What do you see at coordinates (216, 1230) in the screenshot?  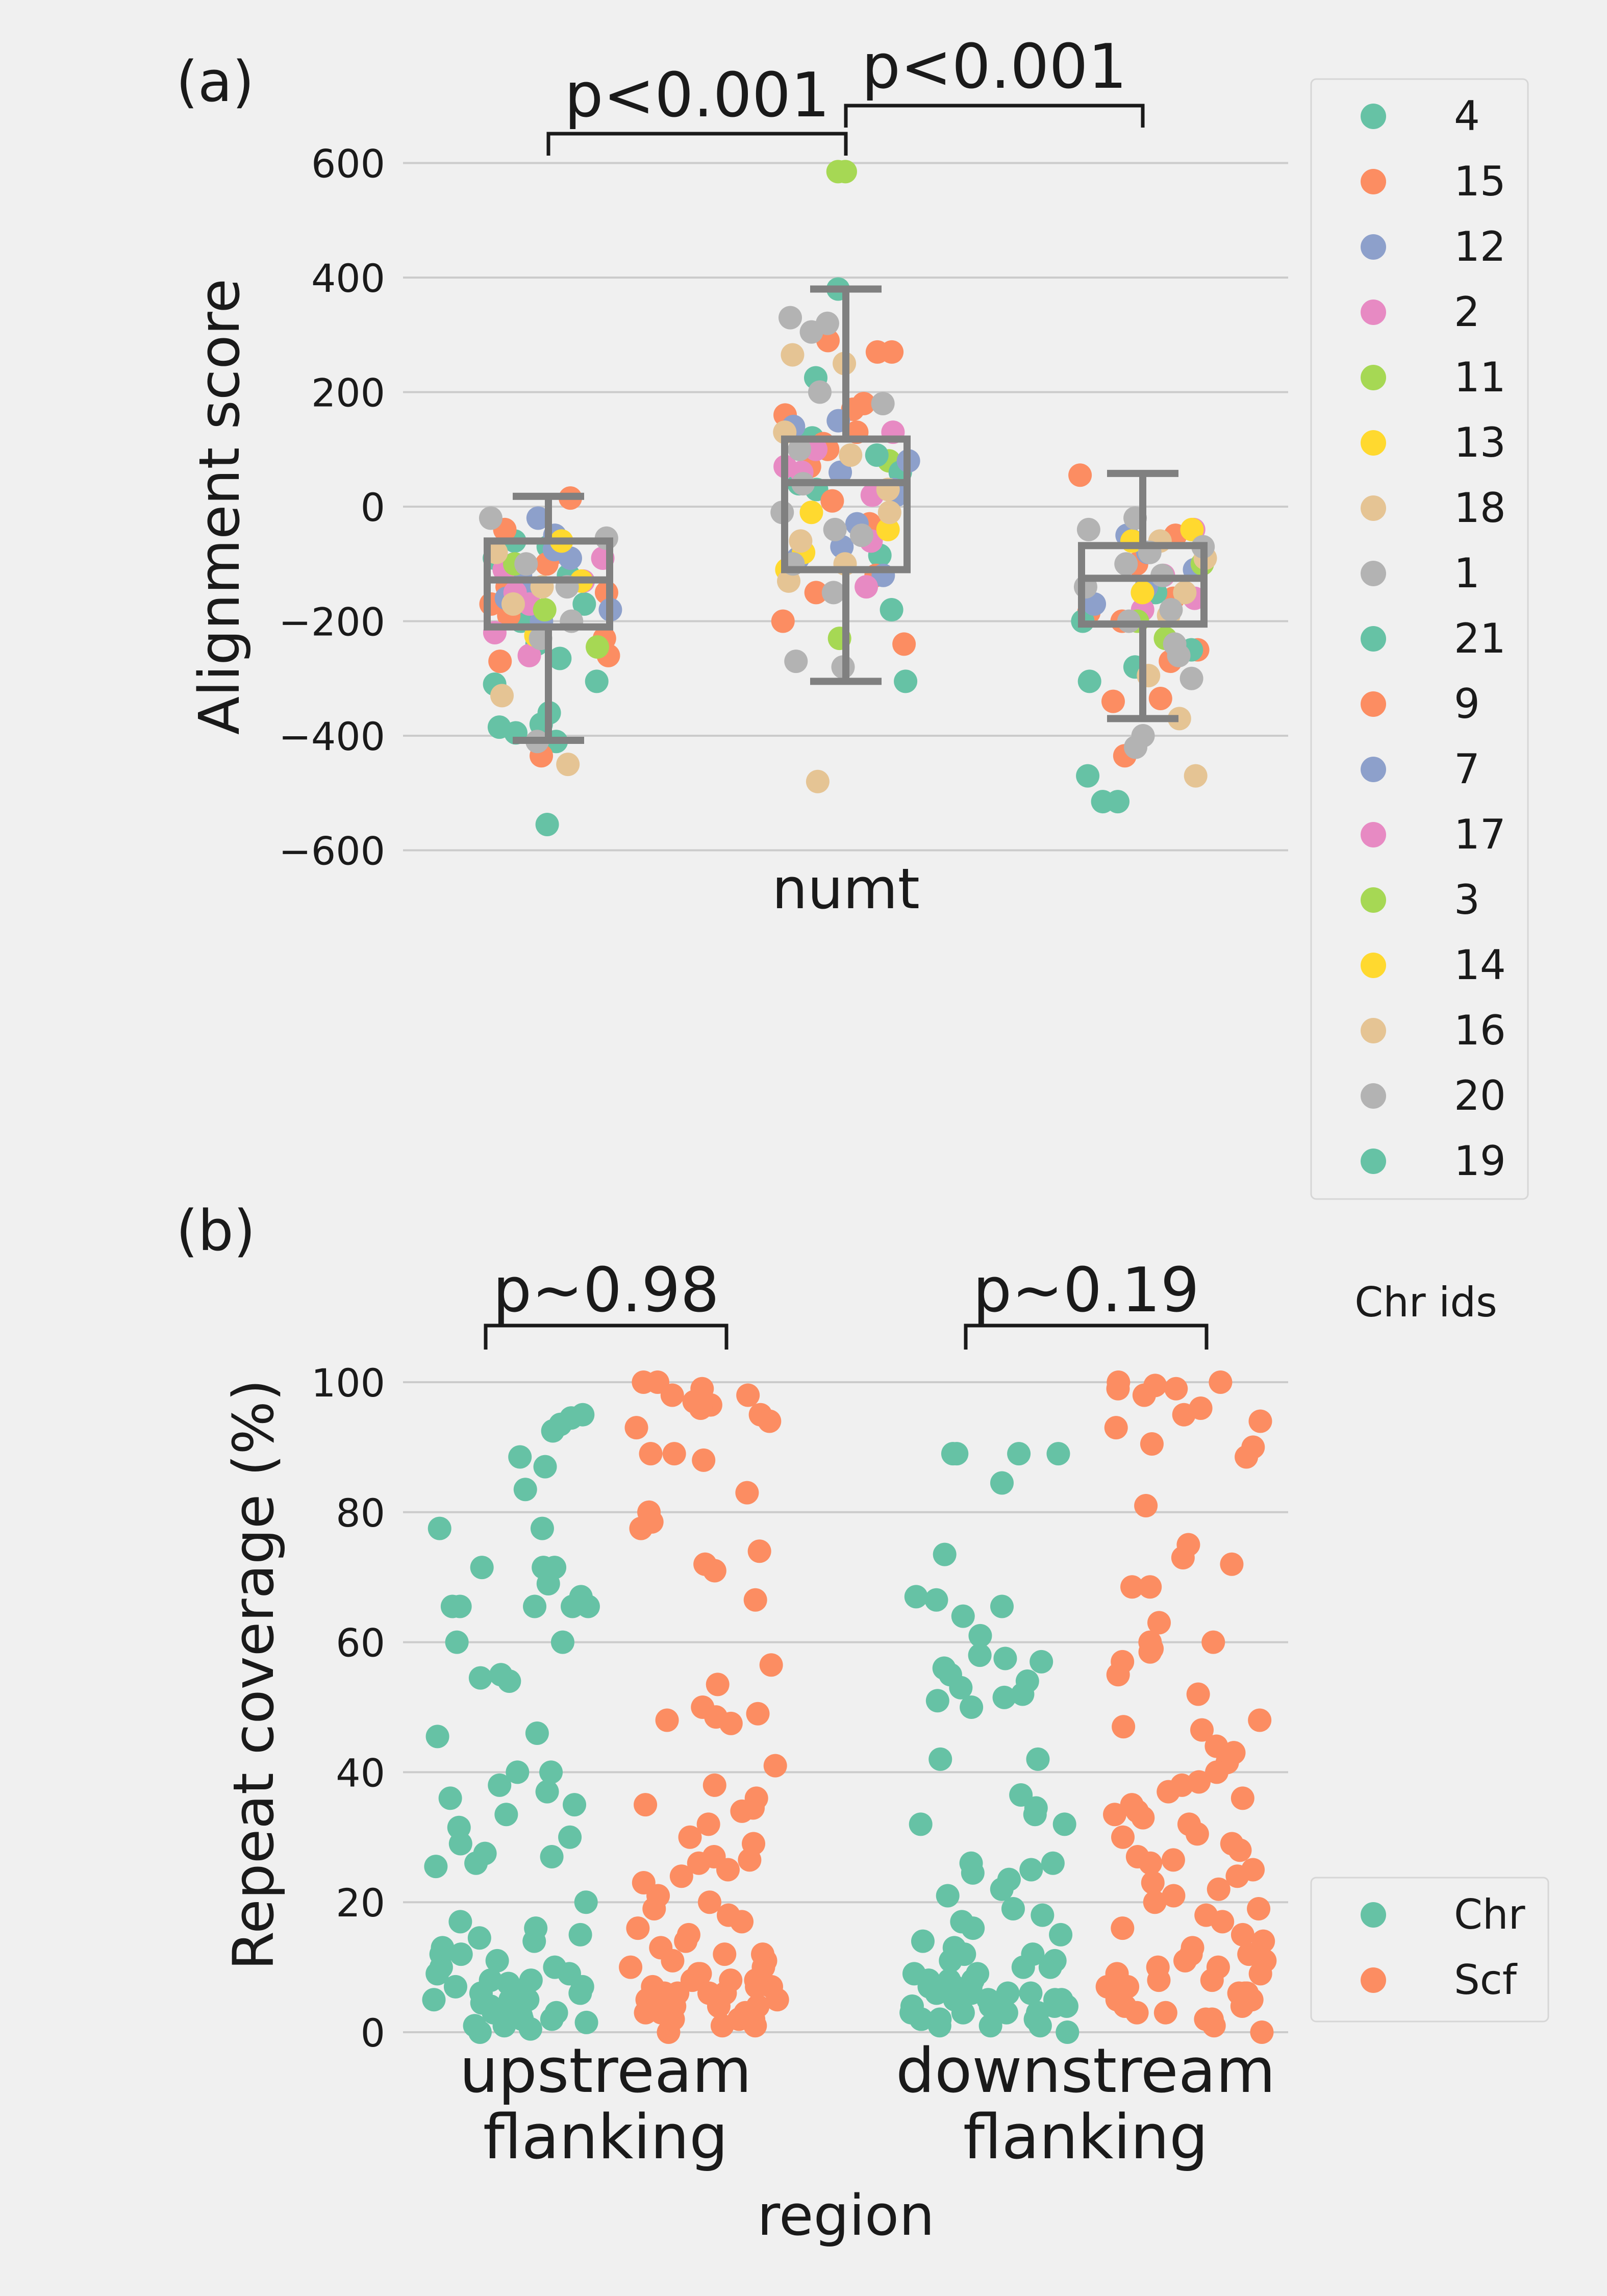 I see `panel-label: (b)` at bounding box center [216, 1230].